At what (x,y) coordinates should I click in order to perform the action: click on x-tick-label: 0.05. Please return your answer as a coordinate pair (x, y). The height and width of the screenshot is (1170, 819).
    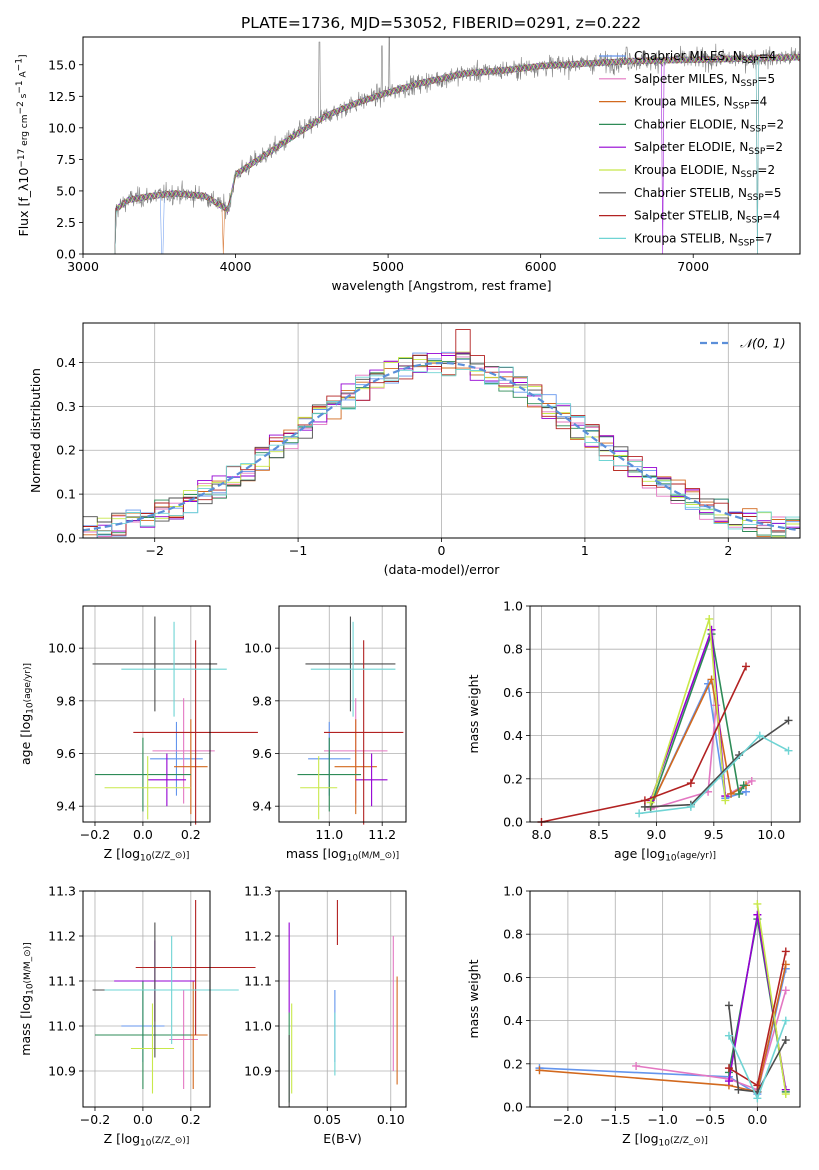
    Looking at the image, I should click on (327, 1119).